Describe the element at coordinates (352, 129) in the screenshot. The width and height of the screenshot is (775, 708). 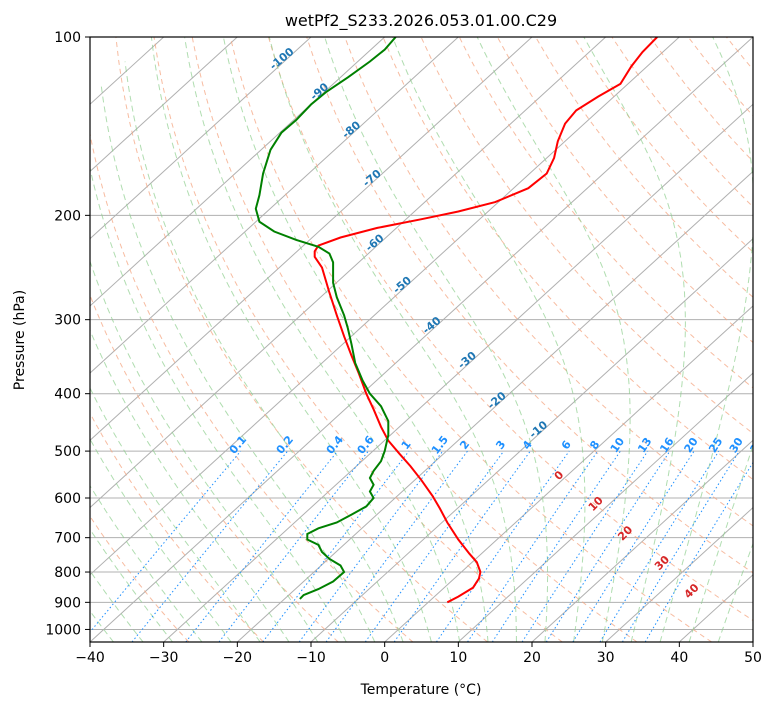
I see `dry-adiabat-label: -80` at that location.